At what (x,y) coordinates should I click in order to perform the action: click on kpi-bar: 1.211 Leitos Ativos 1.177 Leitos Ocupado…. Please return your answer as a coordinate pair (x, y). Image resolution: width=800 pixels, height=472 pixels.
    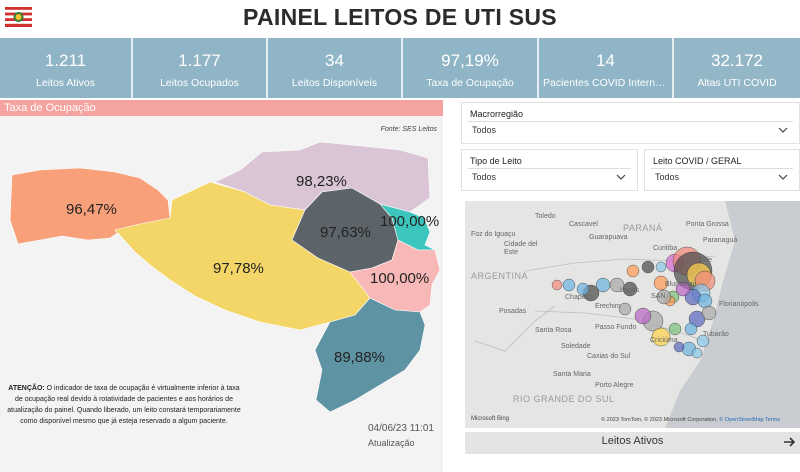
    Looking at the image, I should click on (400, 68).